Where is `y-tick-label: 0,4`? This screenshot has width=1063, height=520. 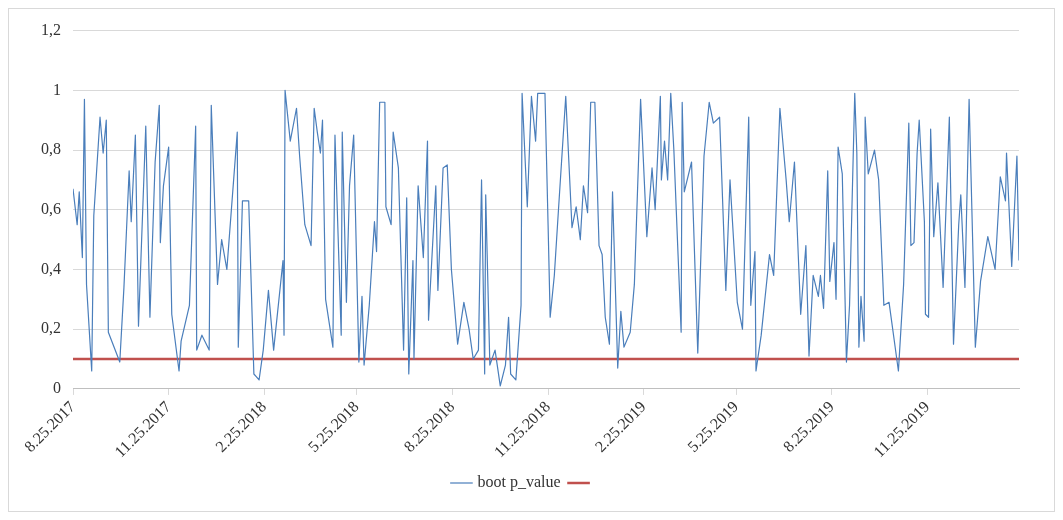
y-tick-label: 0,4 is located at coordinates (51, 268).